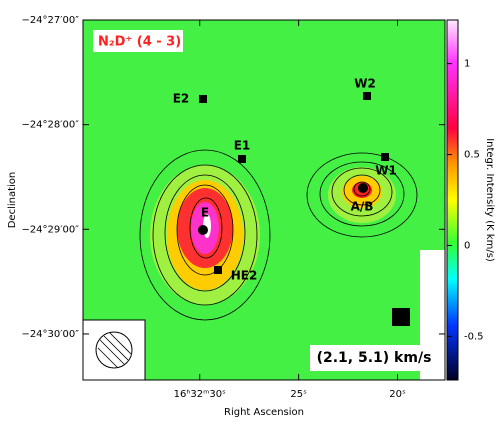 The width and height of the screenshot is (503, 427). What do you see at coordinates (365, 84) in the screenshot?
I see `source-label: W2` at bounding box center [365, 84].